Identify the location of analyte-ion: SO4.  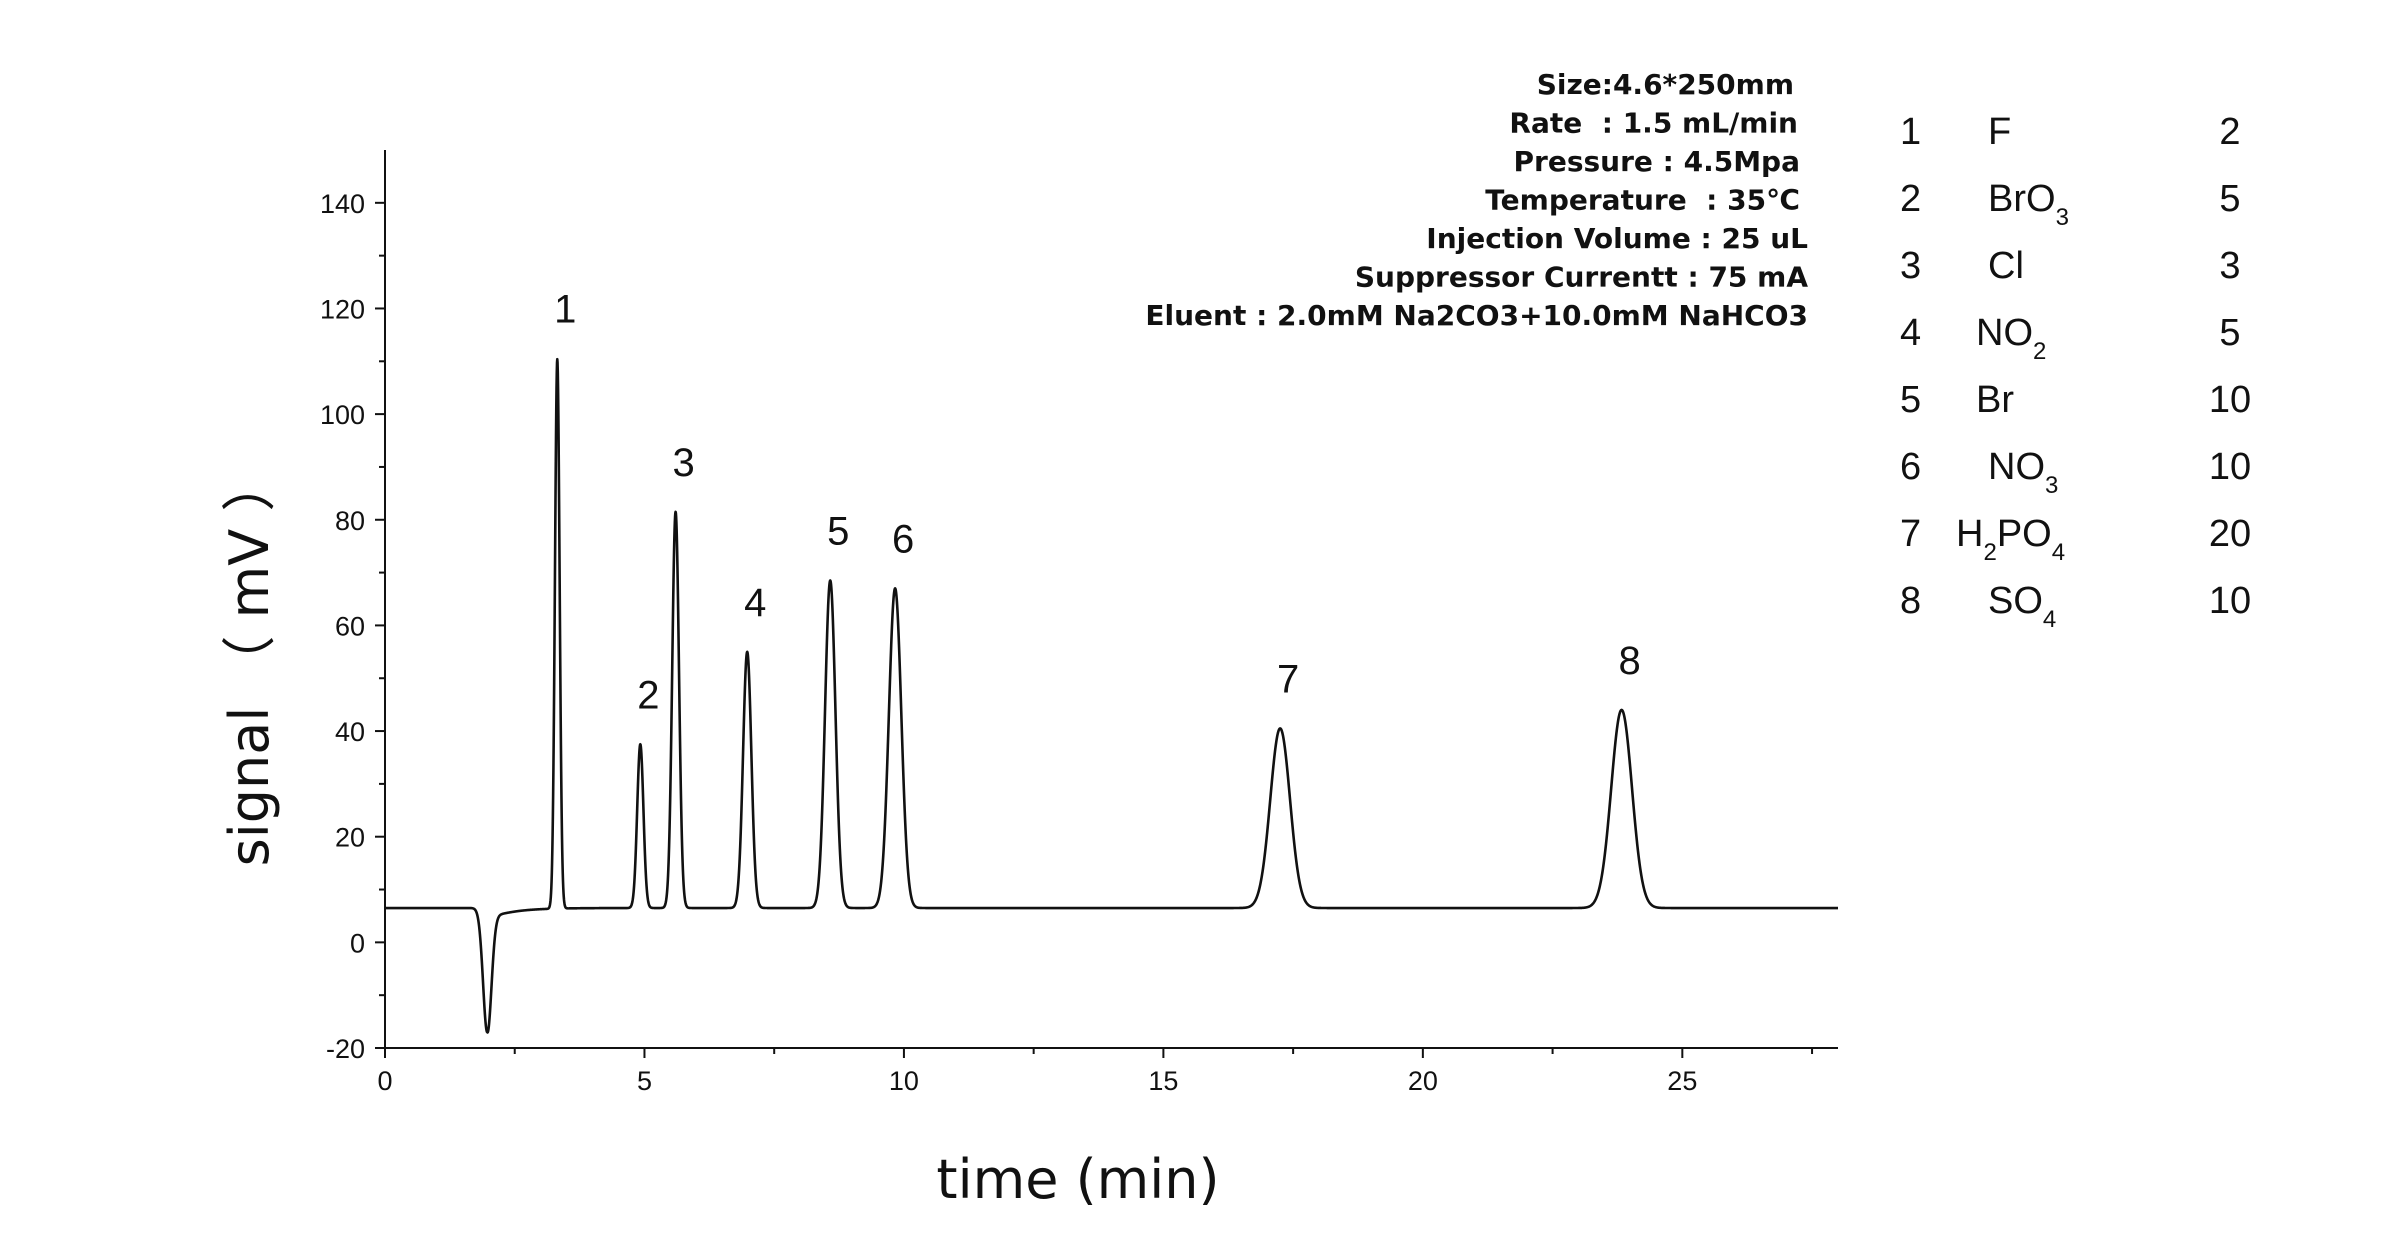
(2022, 606).